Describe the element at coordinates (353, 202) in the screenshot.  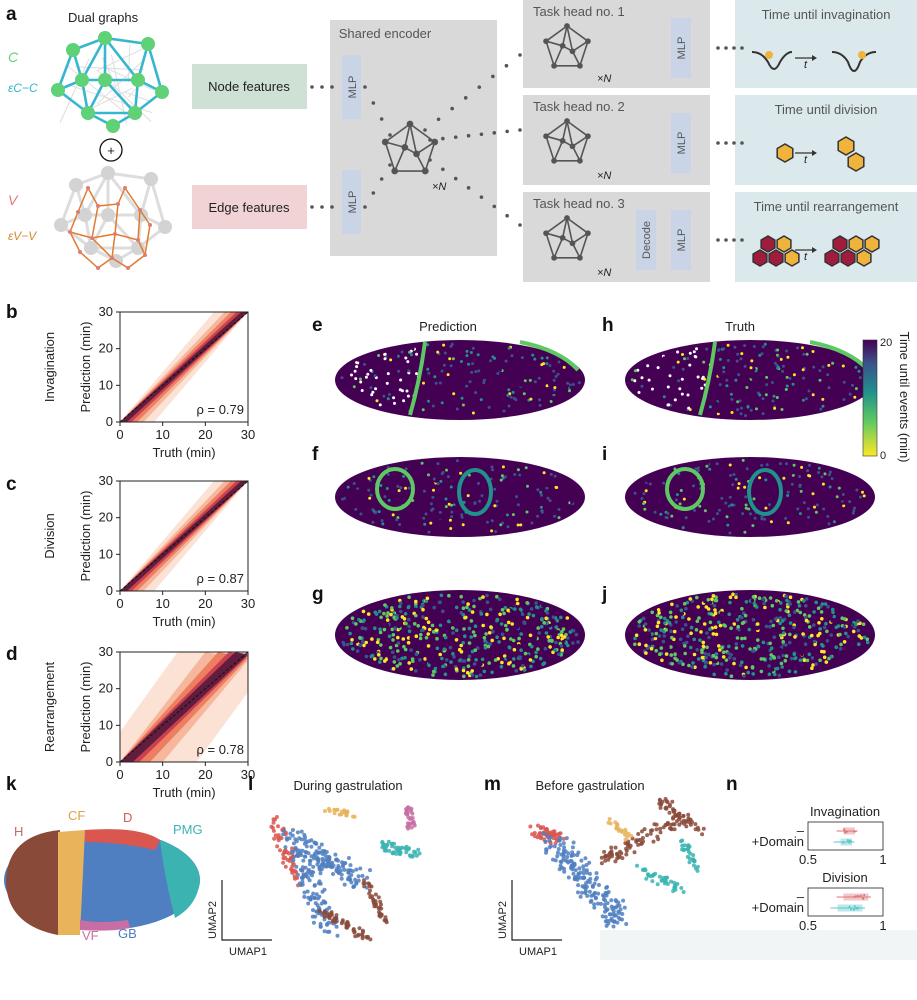
I see `mlp-label: MLP` at that location.